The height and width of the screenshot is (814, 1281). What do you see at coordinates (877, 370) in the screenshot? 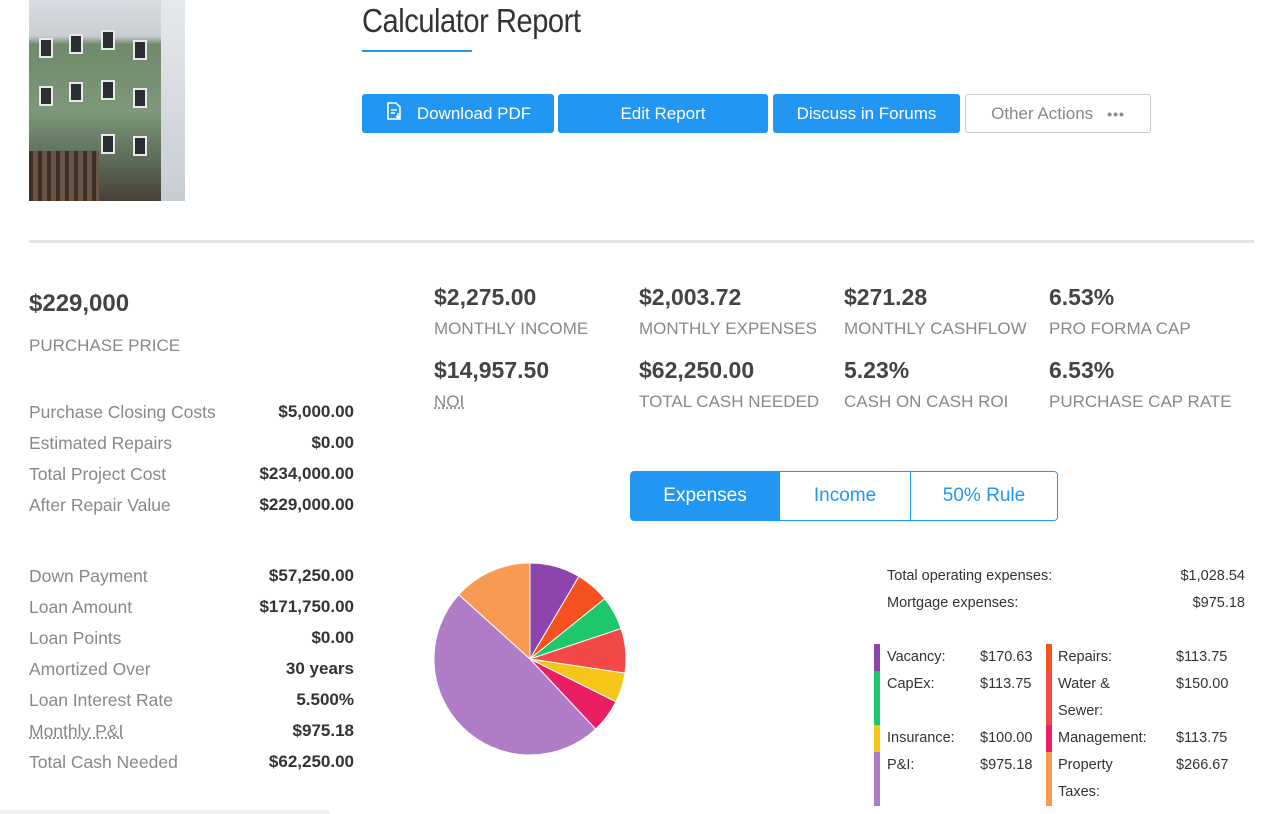
I see `metric-value: 5.23%` at bounding box center [877, 370].